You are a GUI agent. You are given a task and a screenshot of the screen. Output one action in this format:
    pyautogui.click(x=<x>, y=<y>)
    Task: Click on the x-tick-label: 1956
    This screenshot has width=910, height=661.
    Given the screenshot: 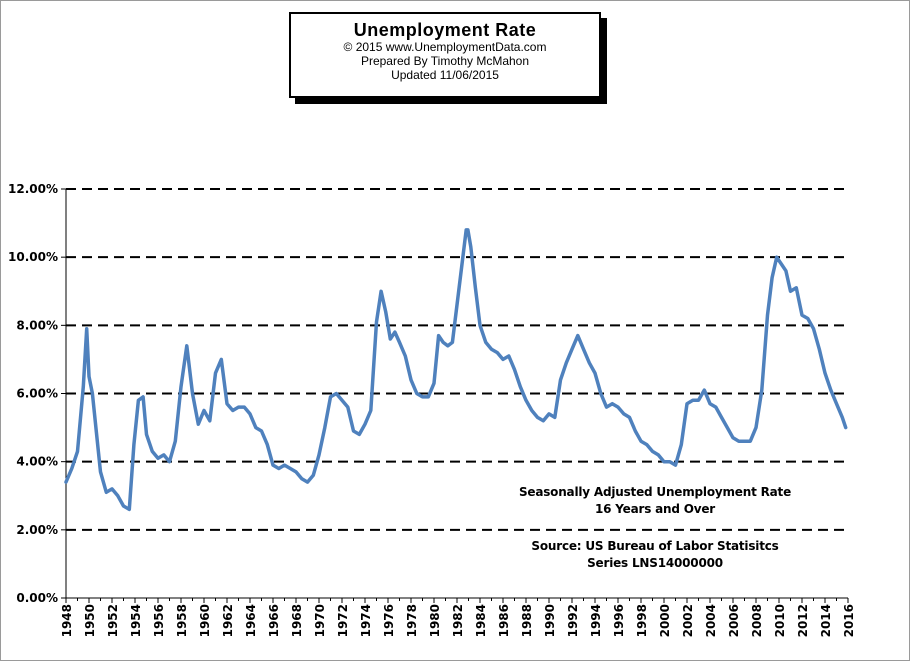 What is the action you would take?
    pyautogui.click(x=159, y=620)
    